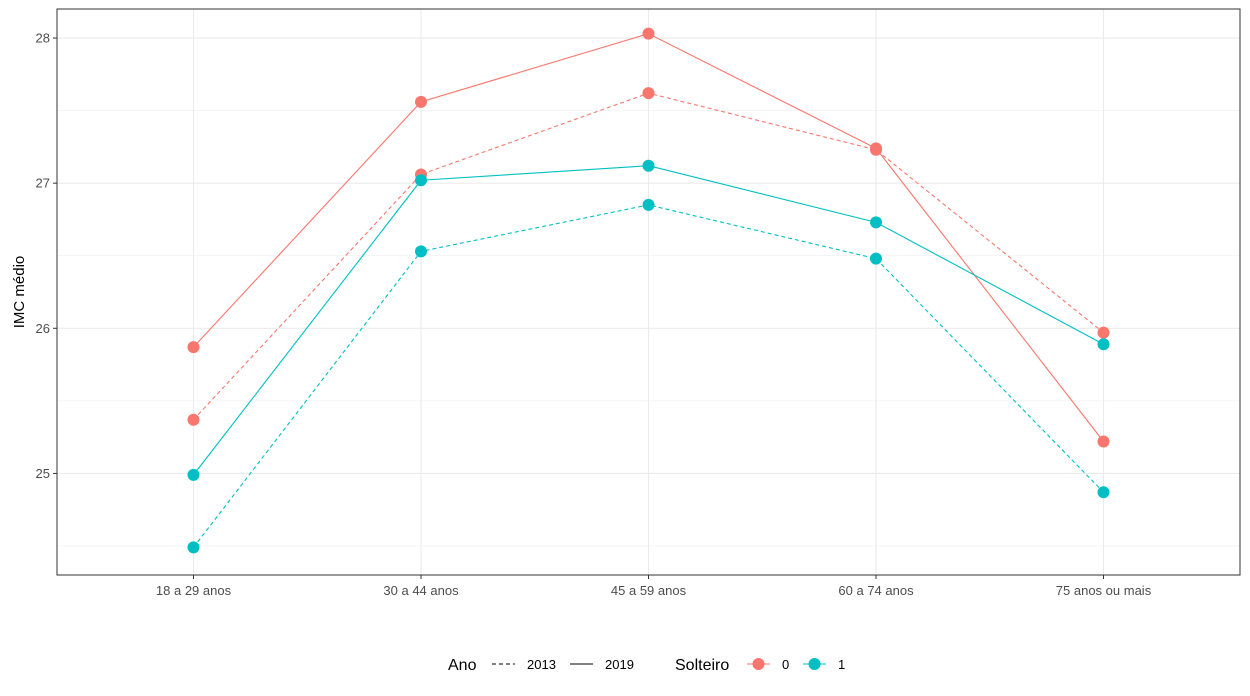 The height and width of the screenshot is (696, 1250). What do you see at coordinates (646, 665) in the screenshot?
I see `legend: Ano 2013 2019 Solteiro 0 1` at bounding box center [646, 665].